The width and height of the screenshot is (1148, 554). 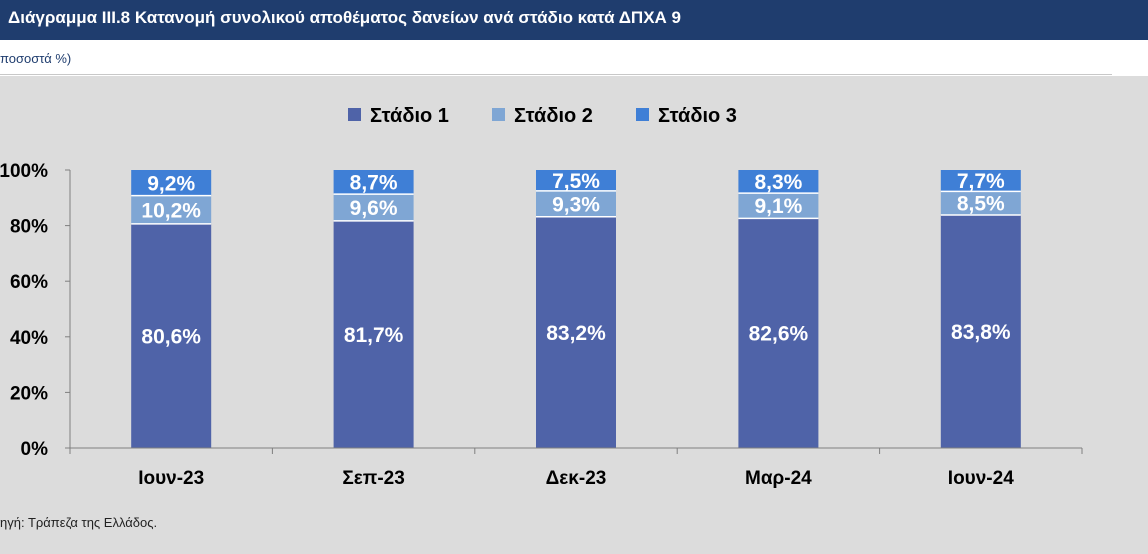 I want to click on y-tick-label: 20%, so click(x=29, y=393).